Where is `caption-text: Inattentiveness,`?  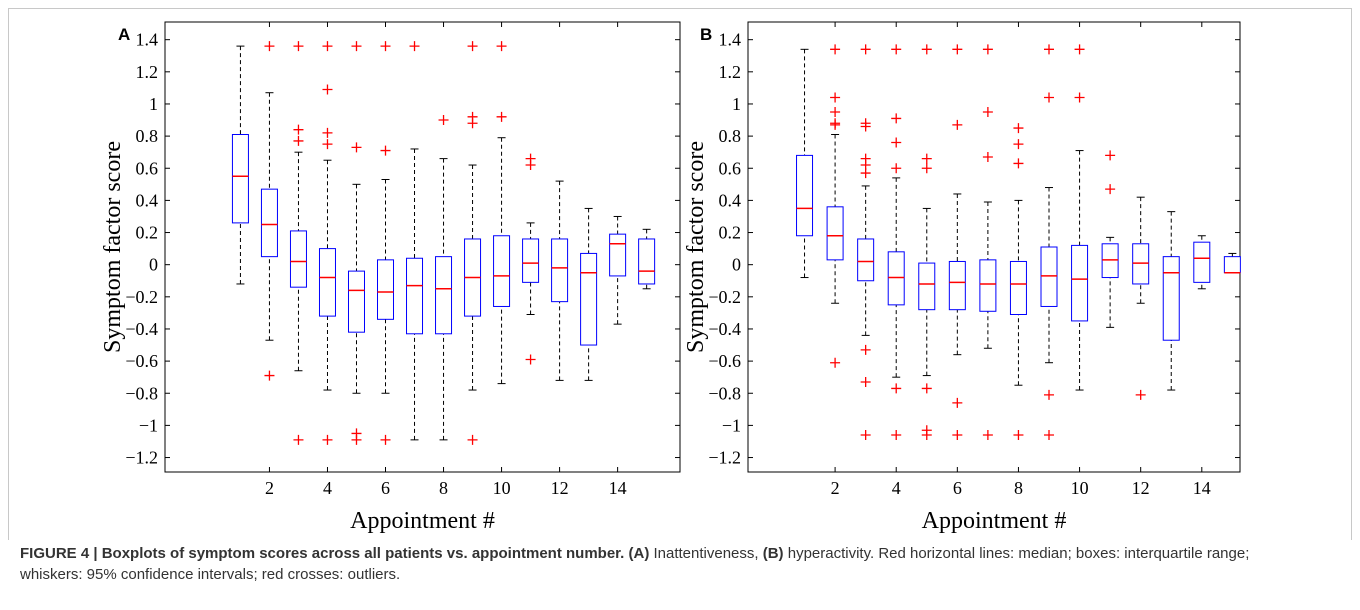 caption-text: Inattentiveness, is located at coordinates (706, 553).